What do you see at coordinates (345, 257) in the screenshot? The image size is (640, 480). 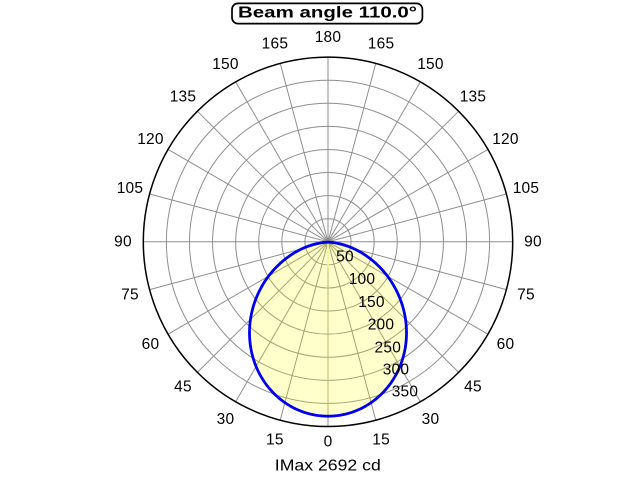 I see `svg-text: 50` at bounding box center [345, 257].